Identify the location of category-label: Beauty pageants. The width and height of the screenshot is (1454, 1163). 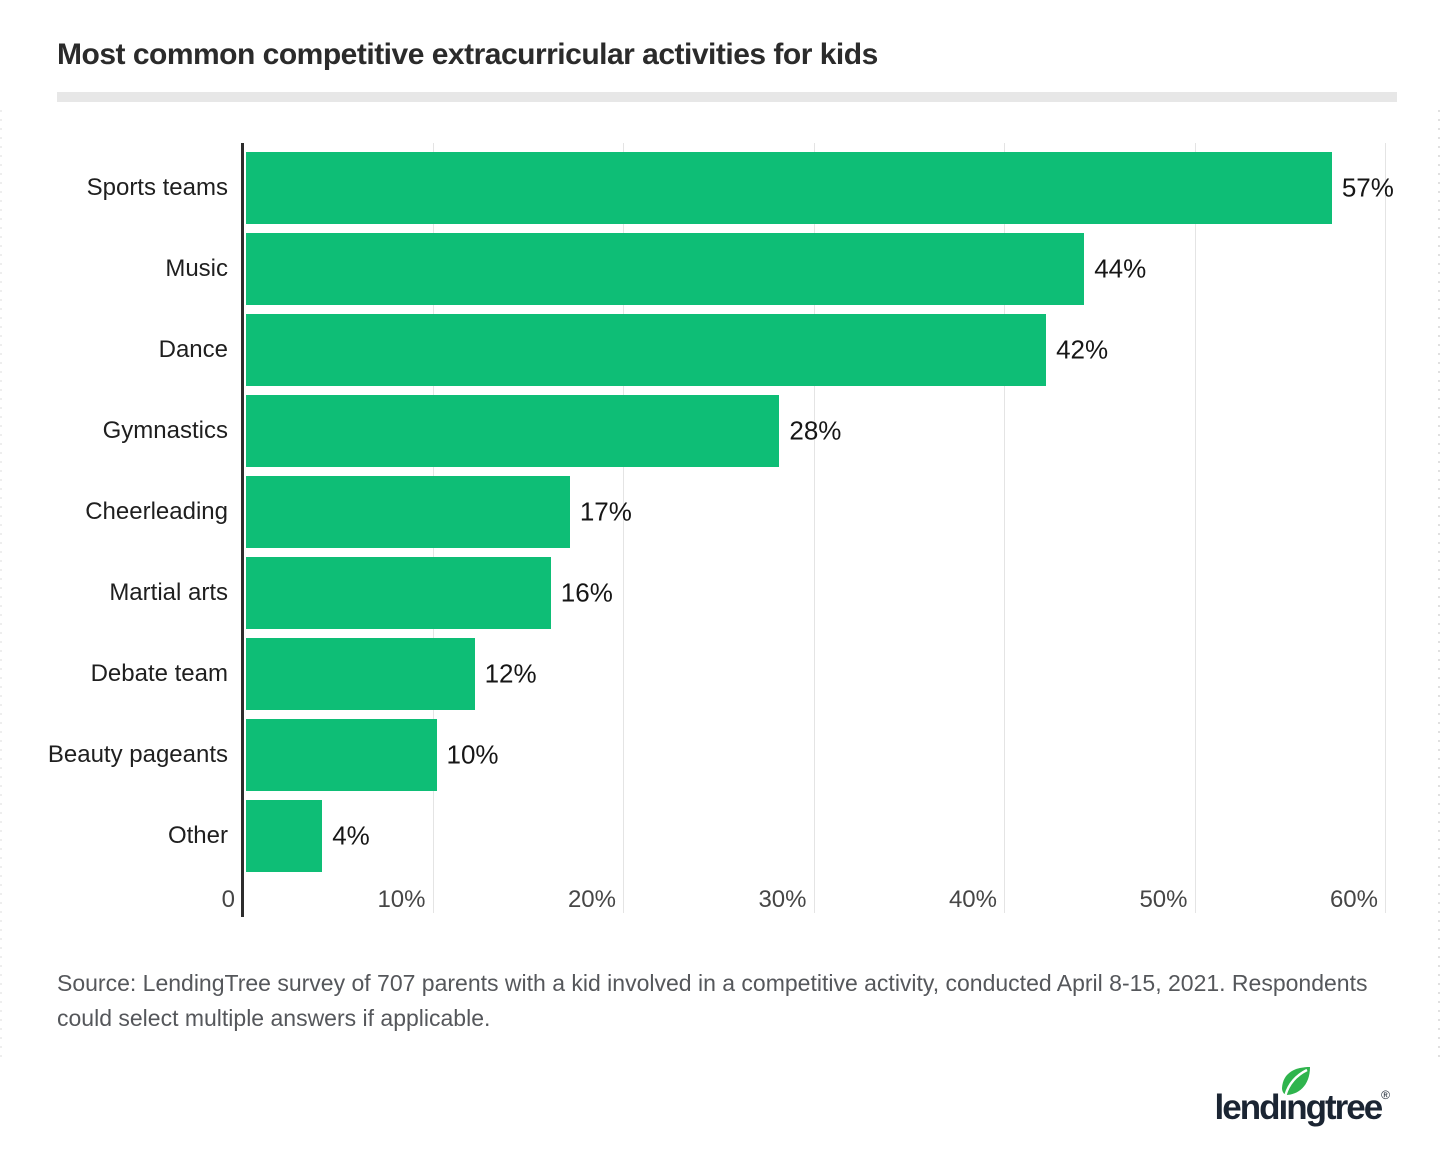
(137, 754).